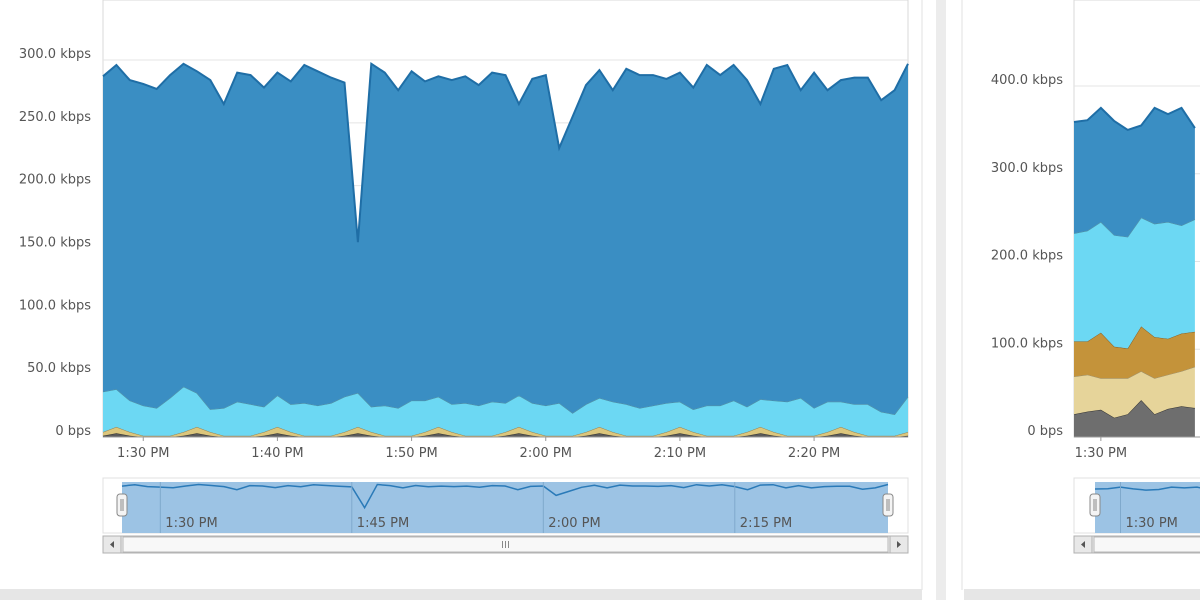  What do you see at coordinates (1146, 544) in the screenshot?
I see `scrollbar-thumb` at bounding box center [1146, 544].